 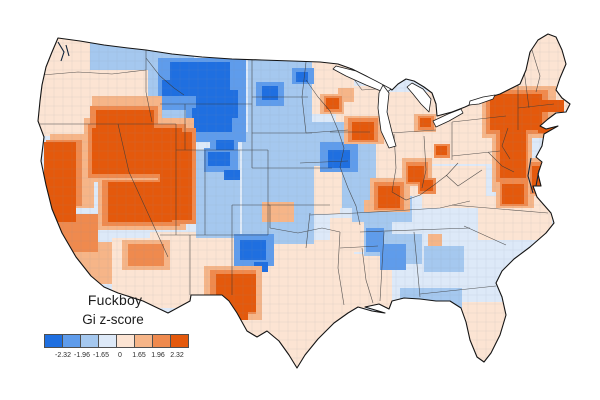 I want to click on legend-color-bar, so click(x=116, y=341).